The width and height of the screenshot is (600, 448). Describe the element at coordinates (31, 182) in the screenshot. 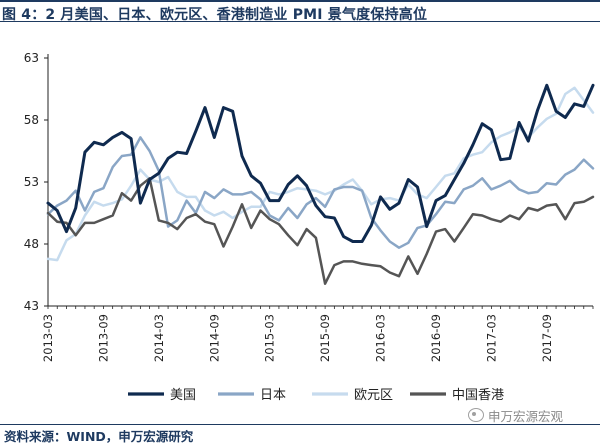

I see `y-tick-label: 53` at that location.